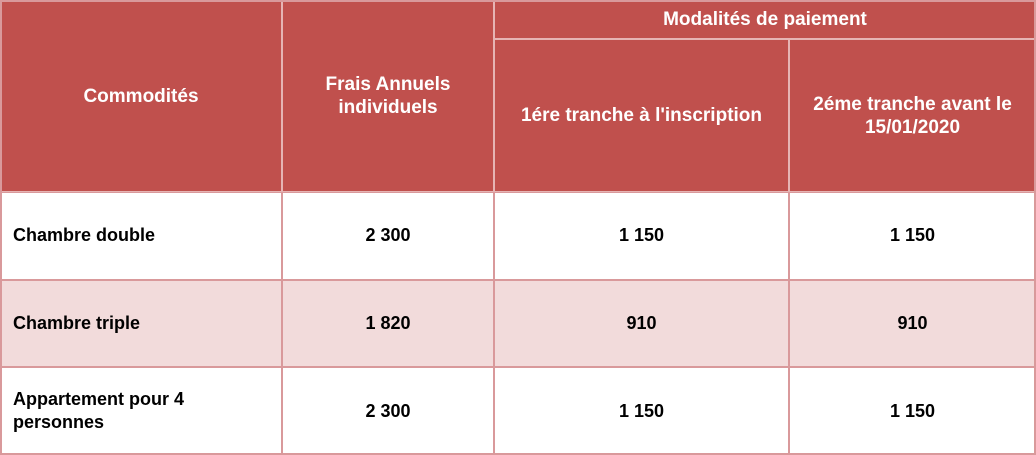 This screenshot has height=455, width=1036. I want to click on header-tranche-2: 2éme tranche avant le 15/01/2020, so click(912, 115).